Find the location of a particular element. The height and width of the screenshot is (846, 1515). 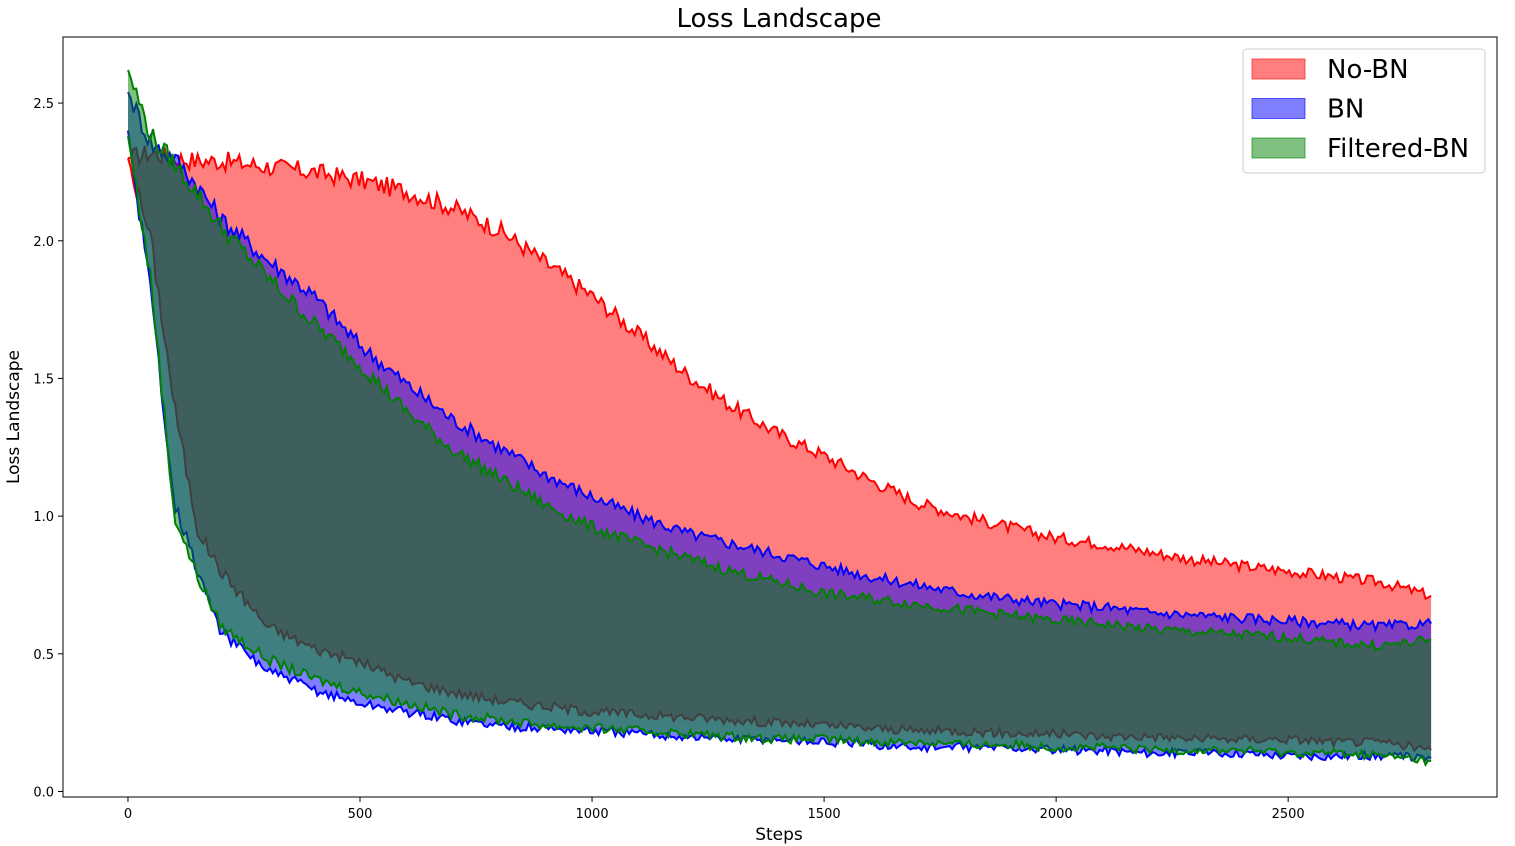

x-tick-label: 1000 is located at coordinates (592, 814).